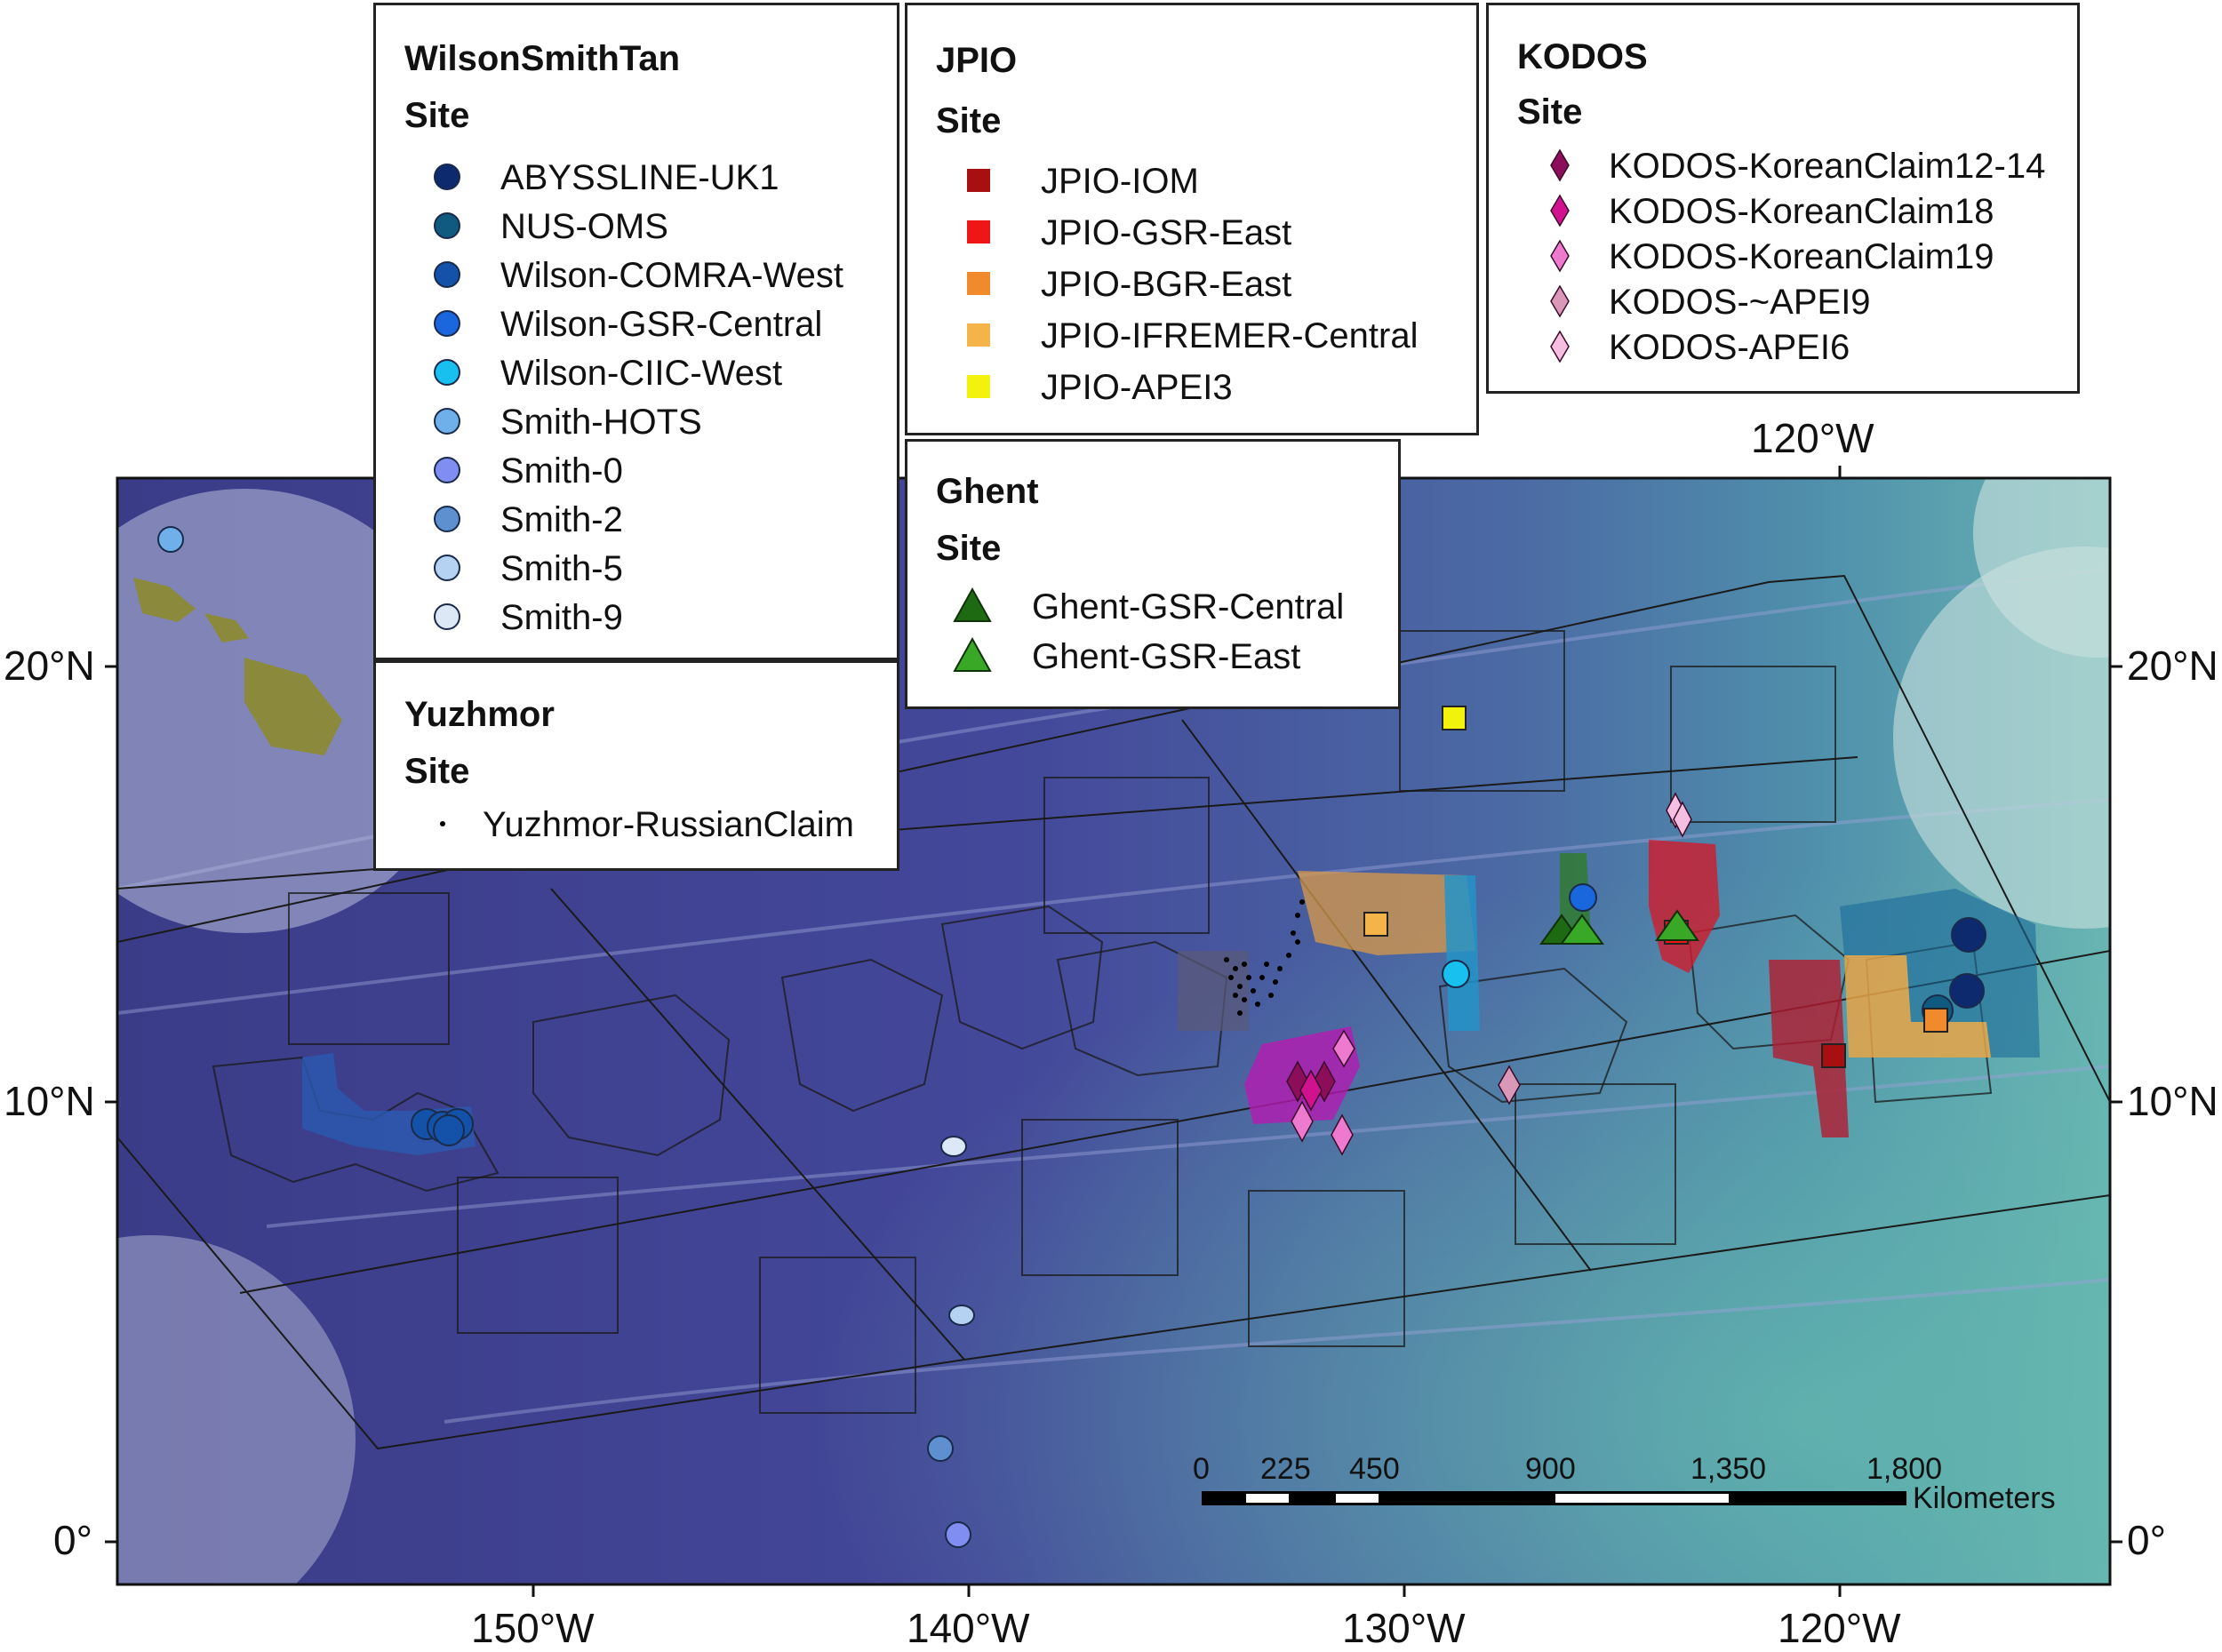 This screenshot has width=2222, height=1652. I want to click on ghent-markers, so click(1619, 927).